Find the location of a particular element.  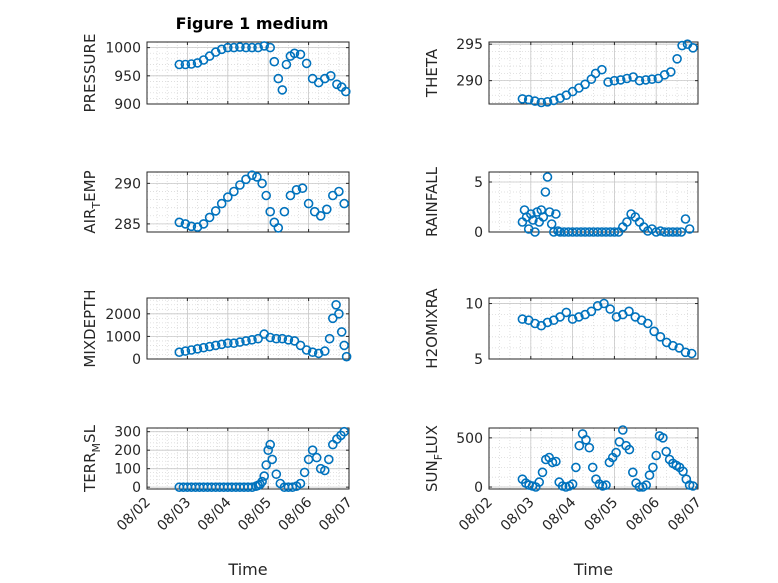

x-tick-label: 08/04 is located at coordinates (215, 514).